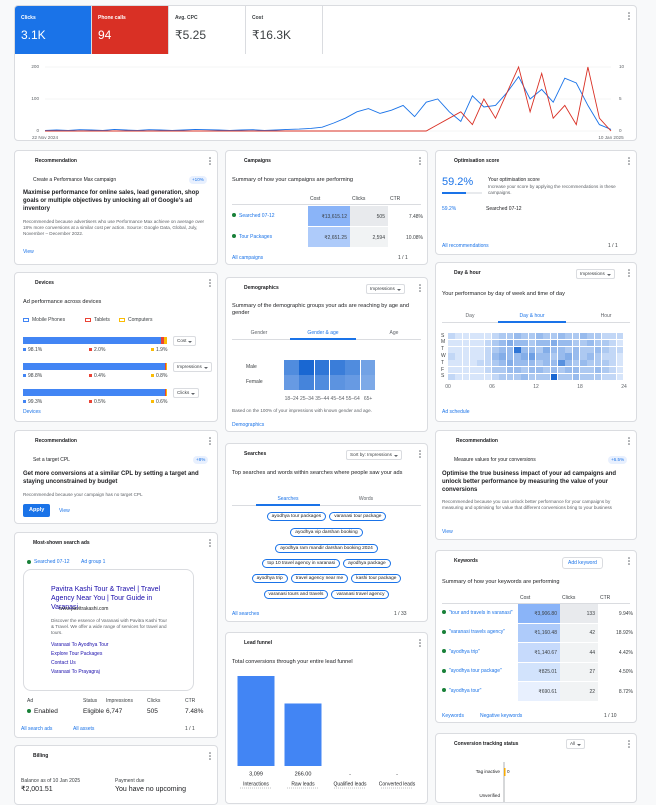 The image size is (656, 805). Describe the element at coordinates (366, 499) in the screenshot. I see `tab: Words` at that location.